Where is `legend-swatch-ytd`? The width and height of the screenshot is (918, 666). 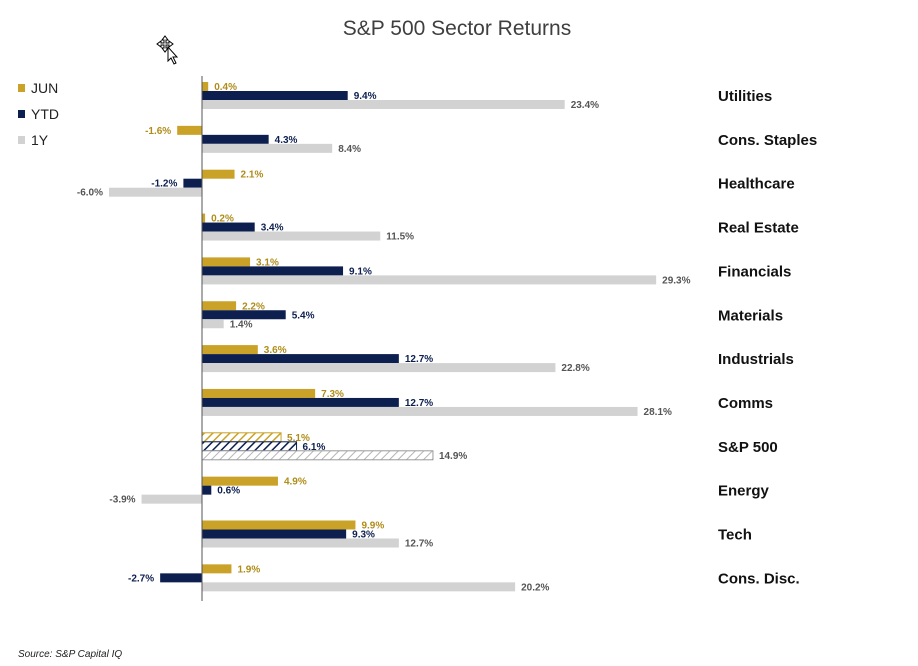 legend-swatch-ytd is located at coordinates (21, 114).